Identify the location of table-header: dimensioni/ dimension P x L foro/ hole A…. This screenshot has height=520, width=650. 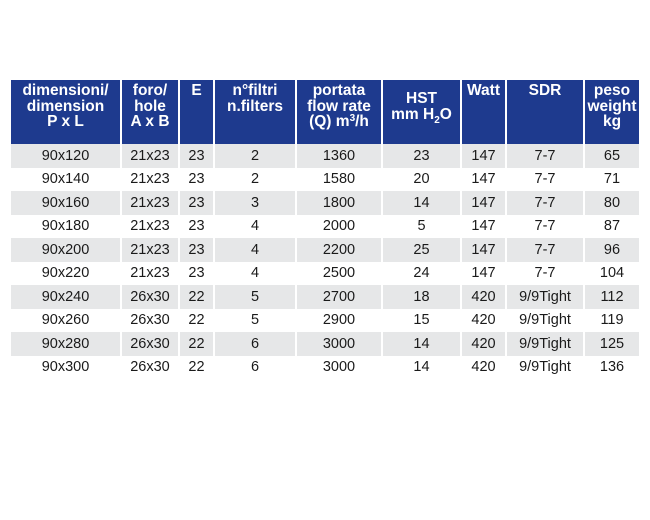
(325, 112).